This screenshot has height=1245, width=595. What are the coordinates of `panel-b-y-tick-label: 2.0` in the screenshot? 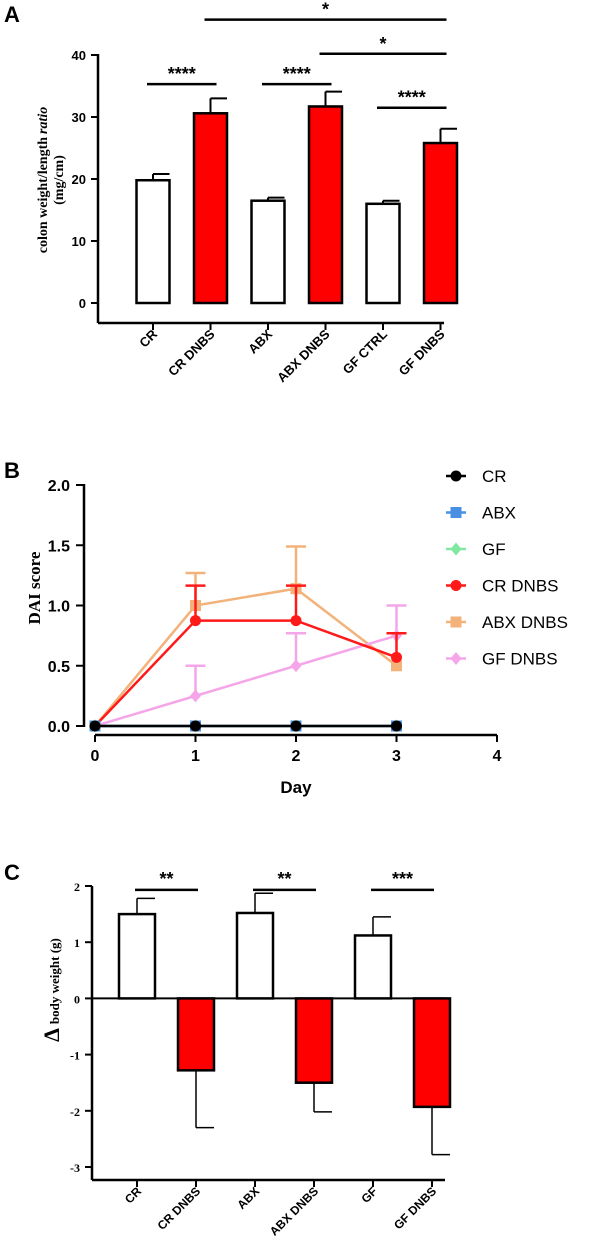 It's located at (59, 486).